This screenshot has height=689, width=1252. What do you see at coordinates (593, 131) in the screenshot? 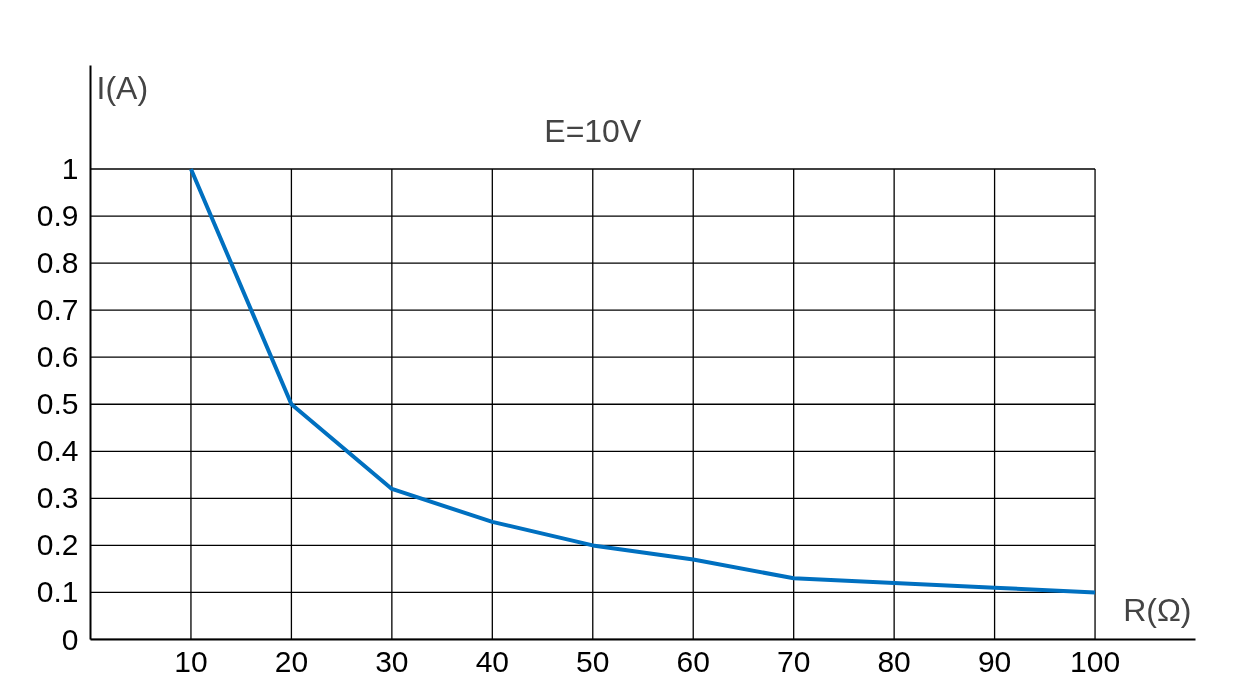
I see `text: E=10V` at bounding box center [593, 131].